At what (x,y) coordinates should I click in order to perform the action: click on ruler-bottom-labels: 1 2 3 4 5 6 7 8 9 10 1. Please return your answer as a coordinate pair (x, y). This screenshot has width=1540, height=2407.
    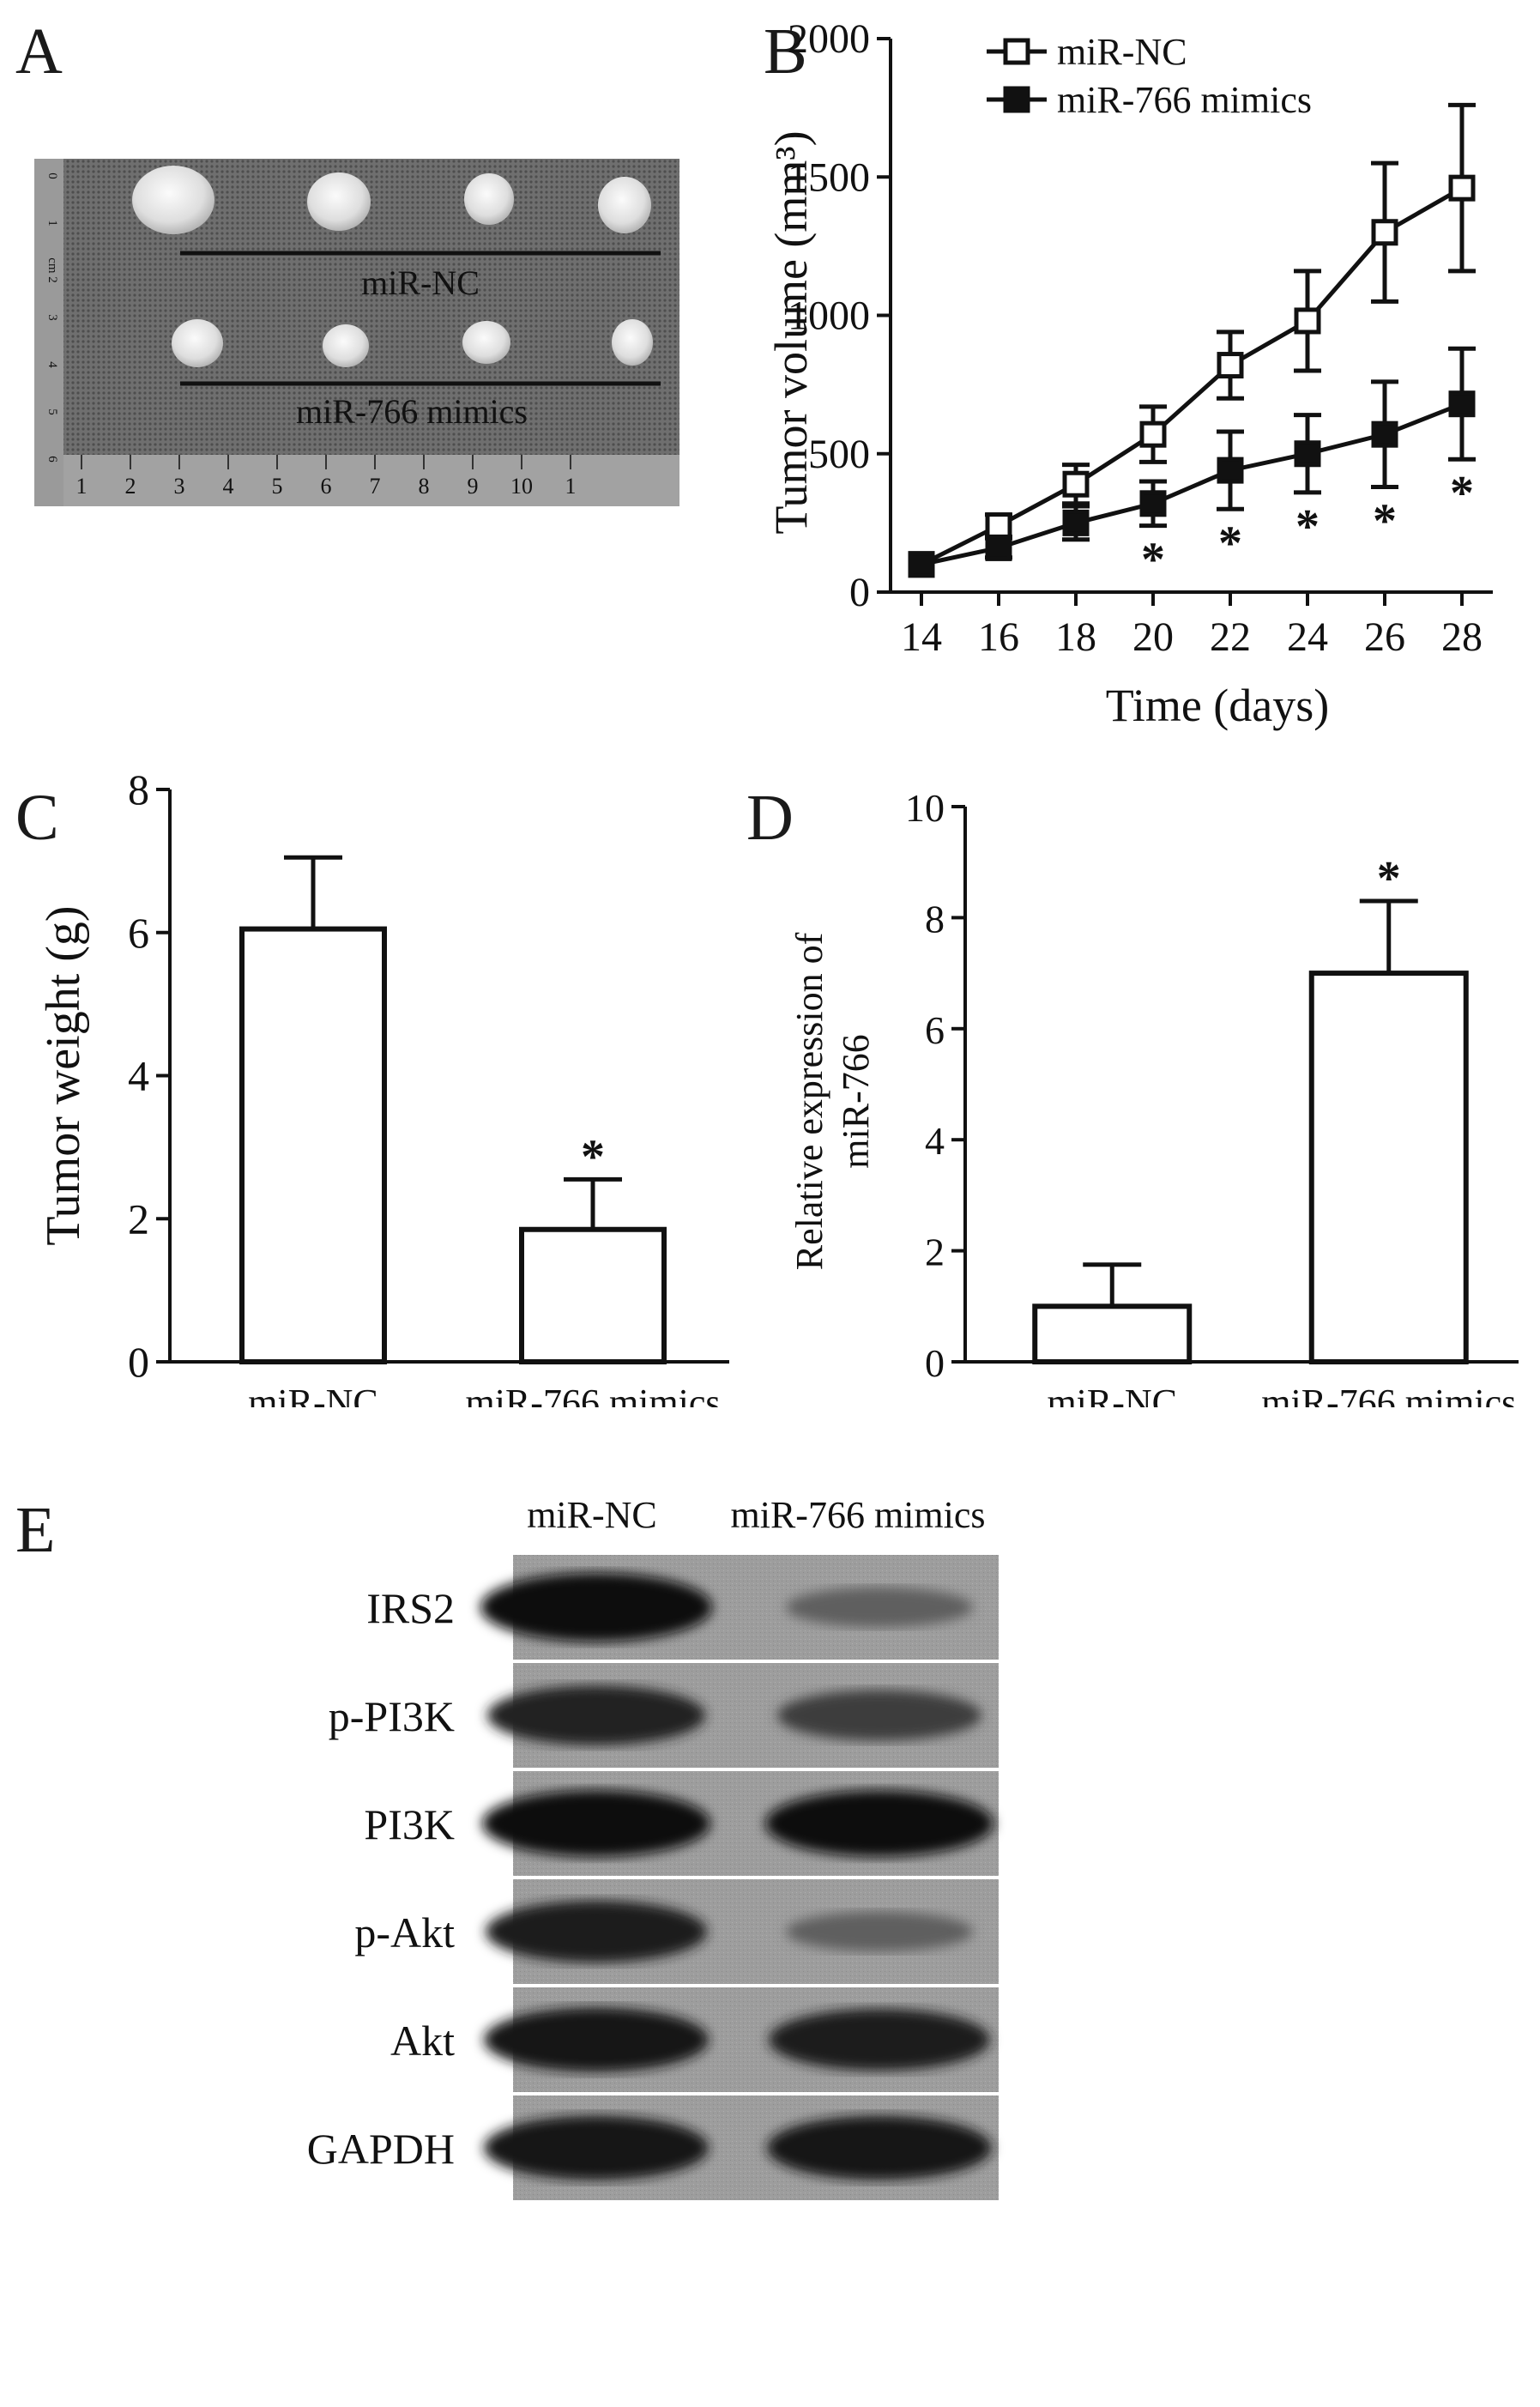
    Looking at the image, I should click on (326, 477).